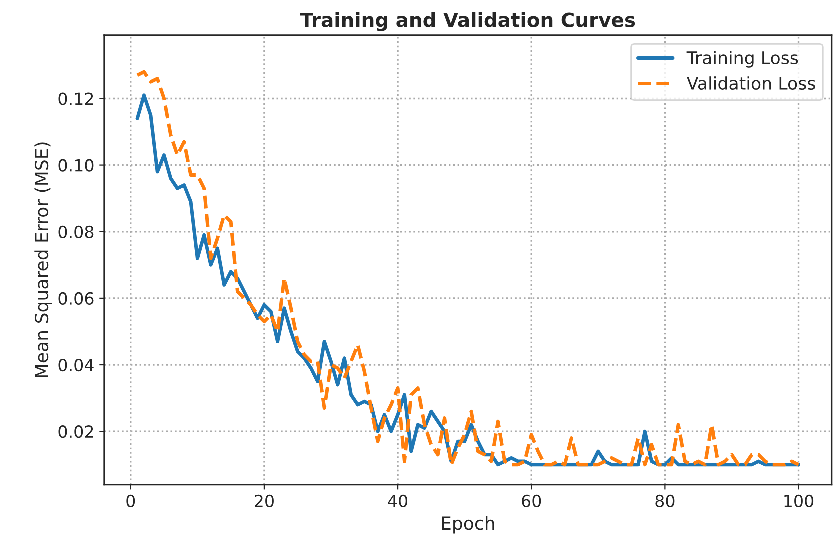  What do you see at coordinates (751, 83) in the screenshot?
I see `legend-label: Validation Loss` at bounding box center [751, 83].